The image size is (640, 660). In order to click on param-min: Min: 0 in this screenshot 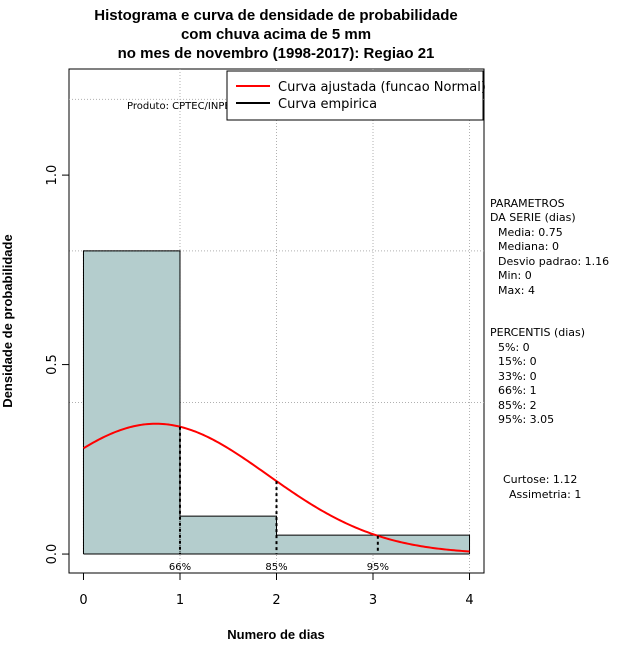, I will do `click(515, 275)`.